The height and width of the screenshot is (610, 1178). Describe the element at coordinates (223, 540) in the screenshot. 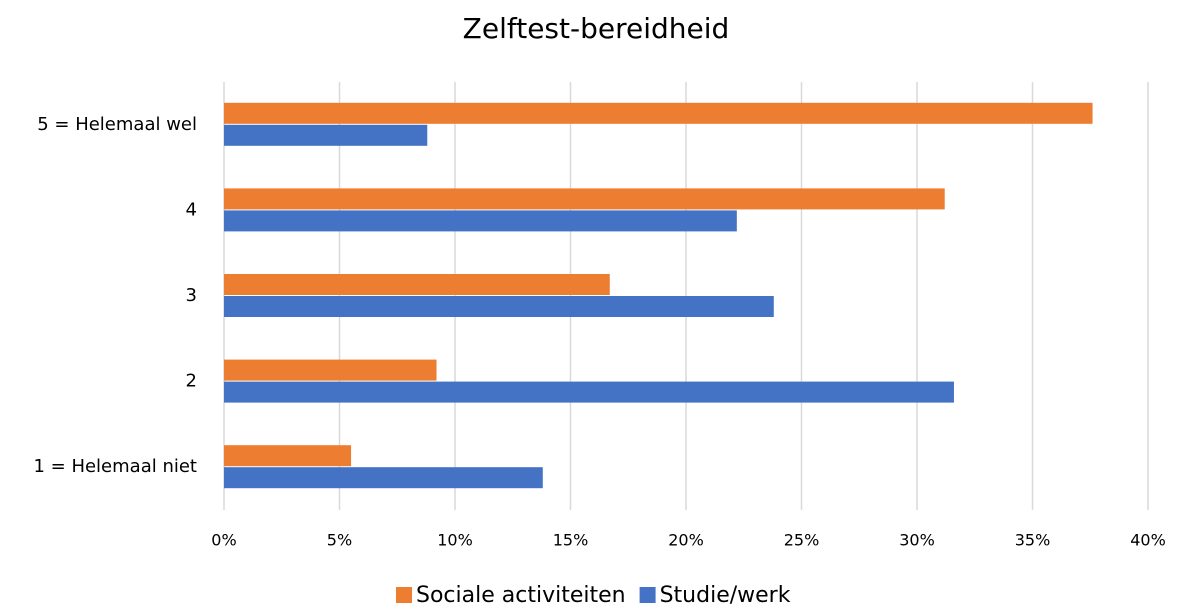

I see `x-tick-label: 0%` at that location.